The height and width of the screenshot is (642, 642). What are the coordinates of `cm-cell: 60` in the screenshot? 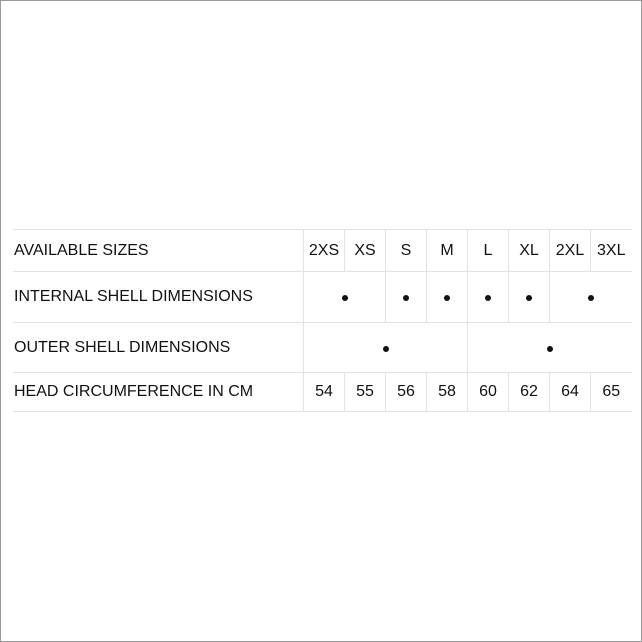 It's located at (488, 392).